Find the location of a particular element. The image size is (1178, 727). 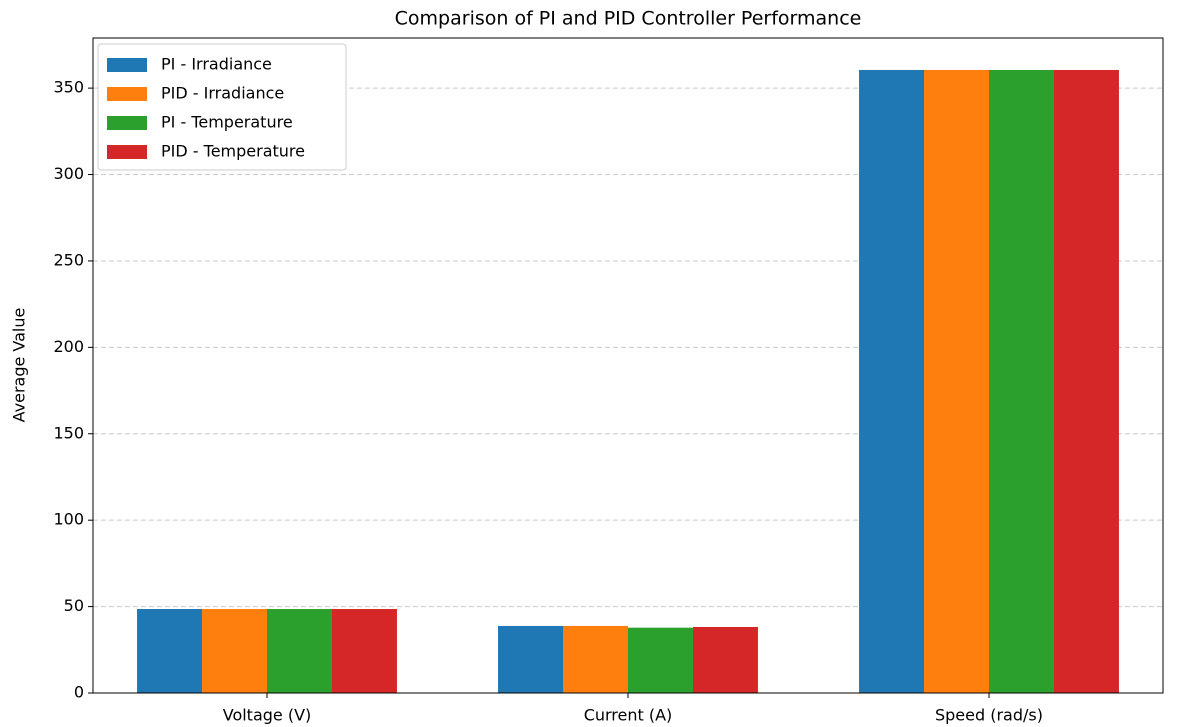

x-tick-label: Voltage (V) is located at coordinates (267, 715).